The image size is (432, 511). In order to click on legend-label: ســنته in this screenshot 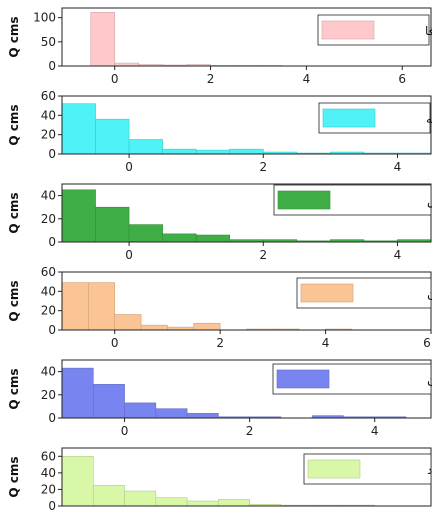, I will do `click(429, 119)`.